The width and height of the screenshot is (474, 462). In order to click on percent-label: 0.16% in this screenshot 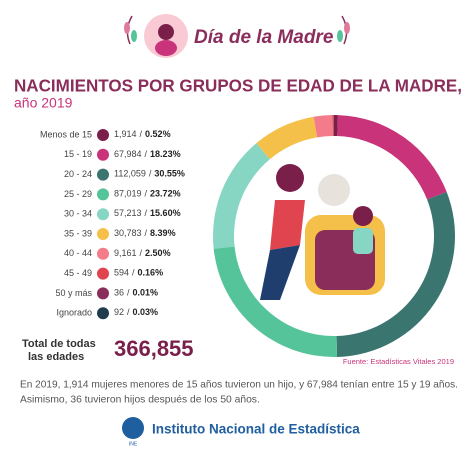, I will do `click(151, 273)`.